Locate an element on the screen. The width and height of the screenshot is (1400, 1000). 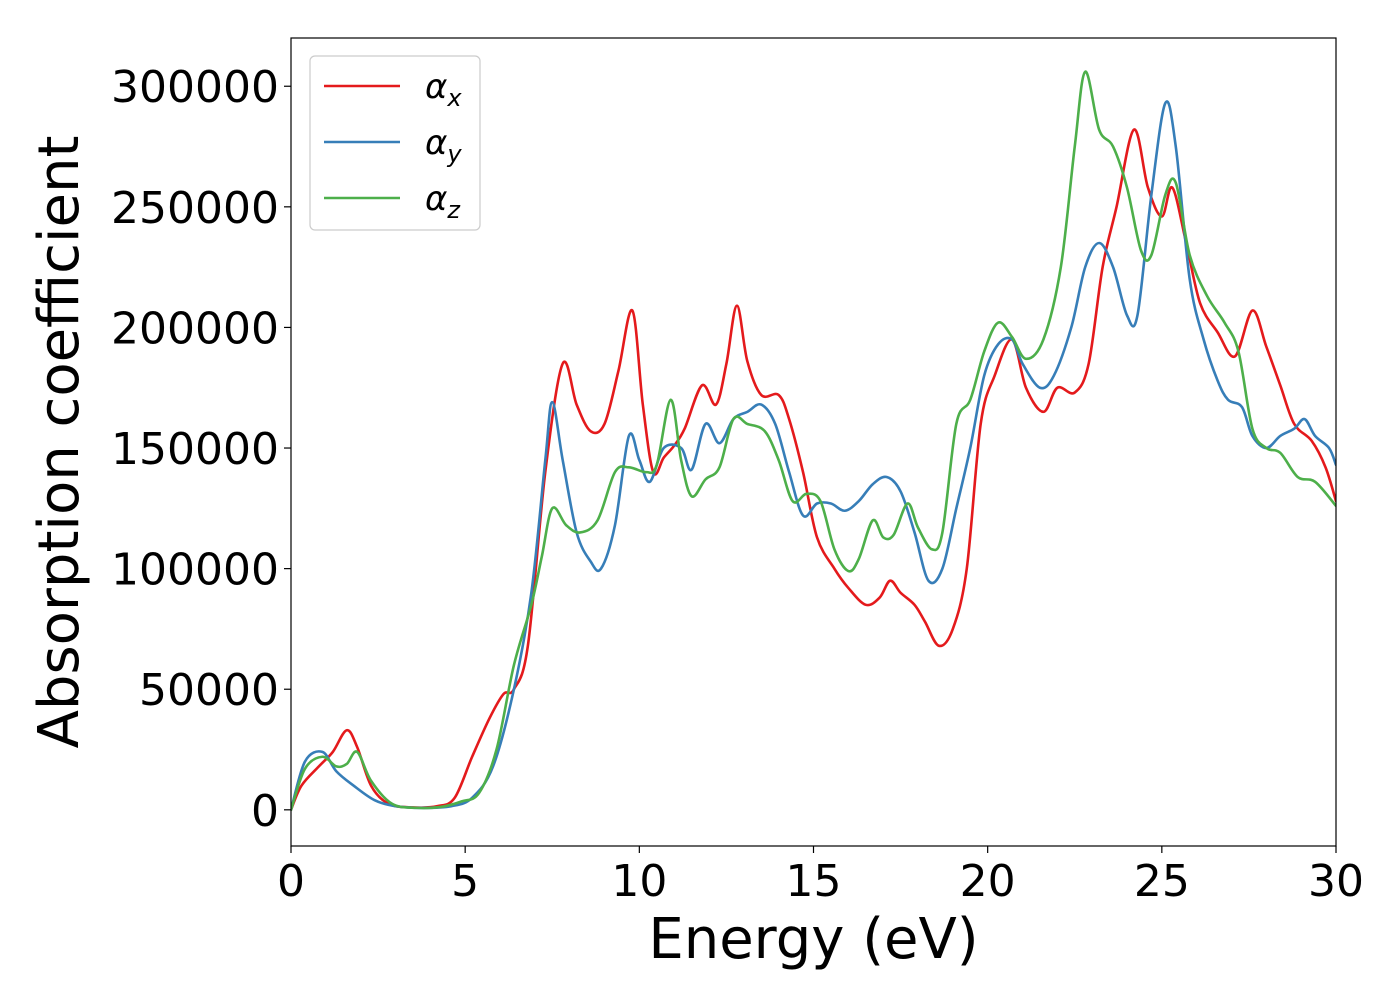
x-tick-label: 30 is located at coordinates (1336, 881).